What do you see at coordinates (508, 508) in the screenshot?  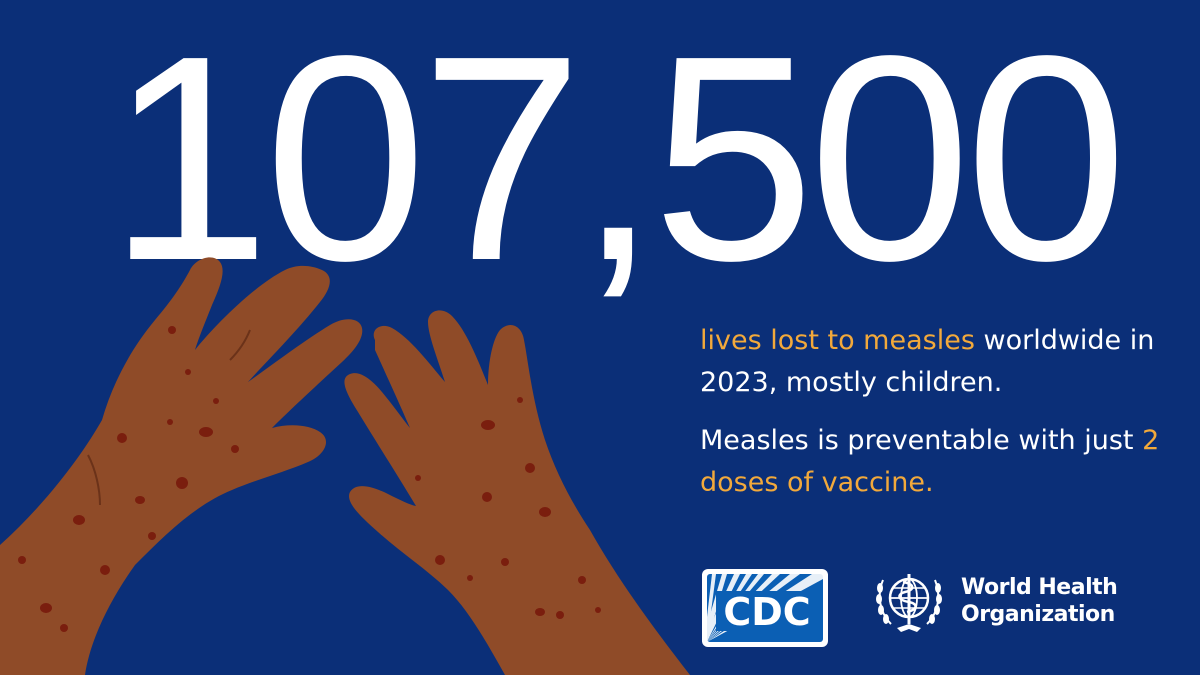 I see `right-rash-spots` at bounding box center [508, 508].